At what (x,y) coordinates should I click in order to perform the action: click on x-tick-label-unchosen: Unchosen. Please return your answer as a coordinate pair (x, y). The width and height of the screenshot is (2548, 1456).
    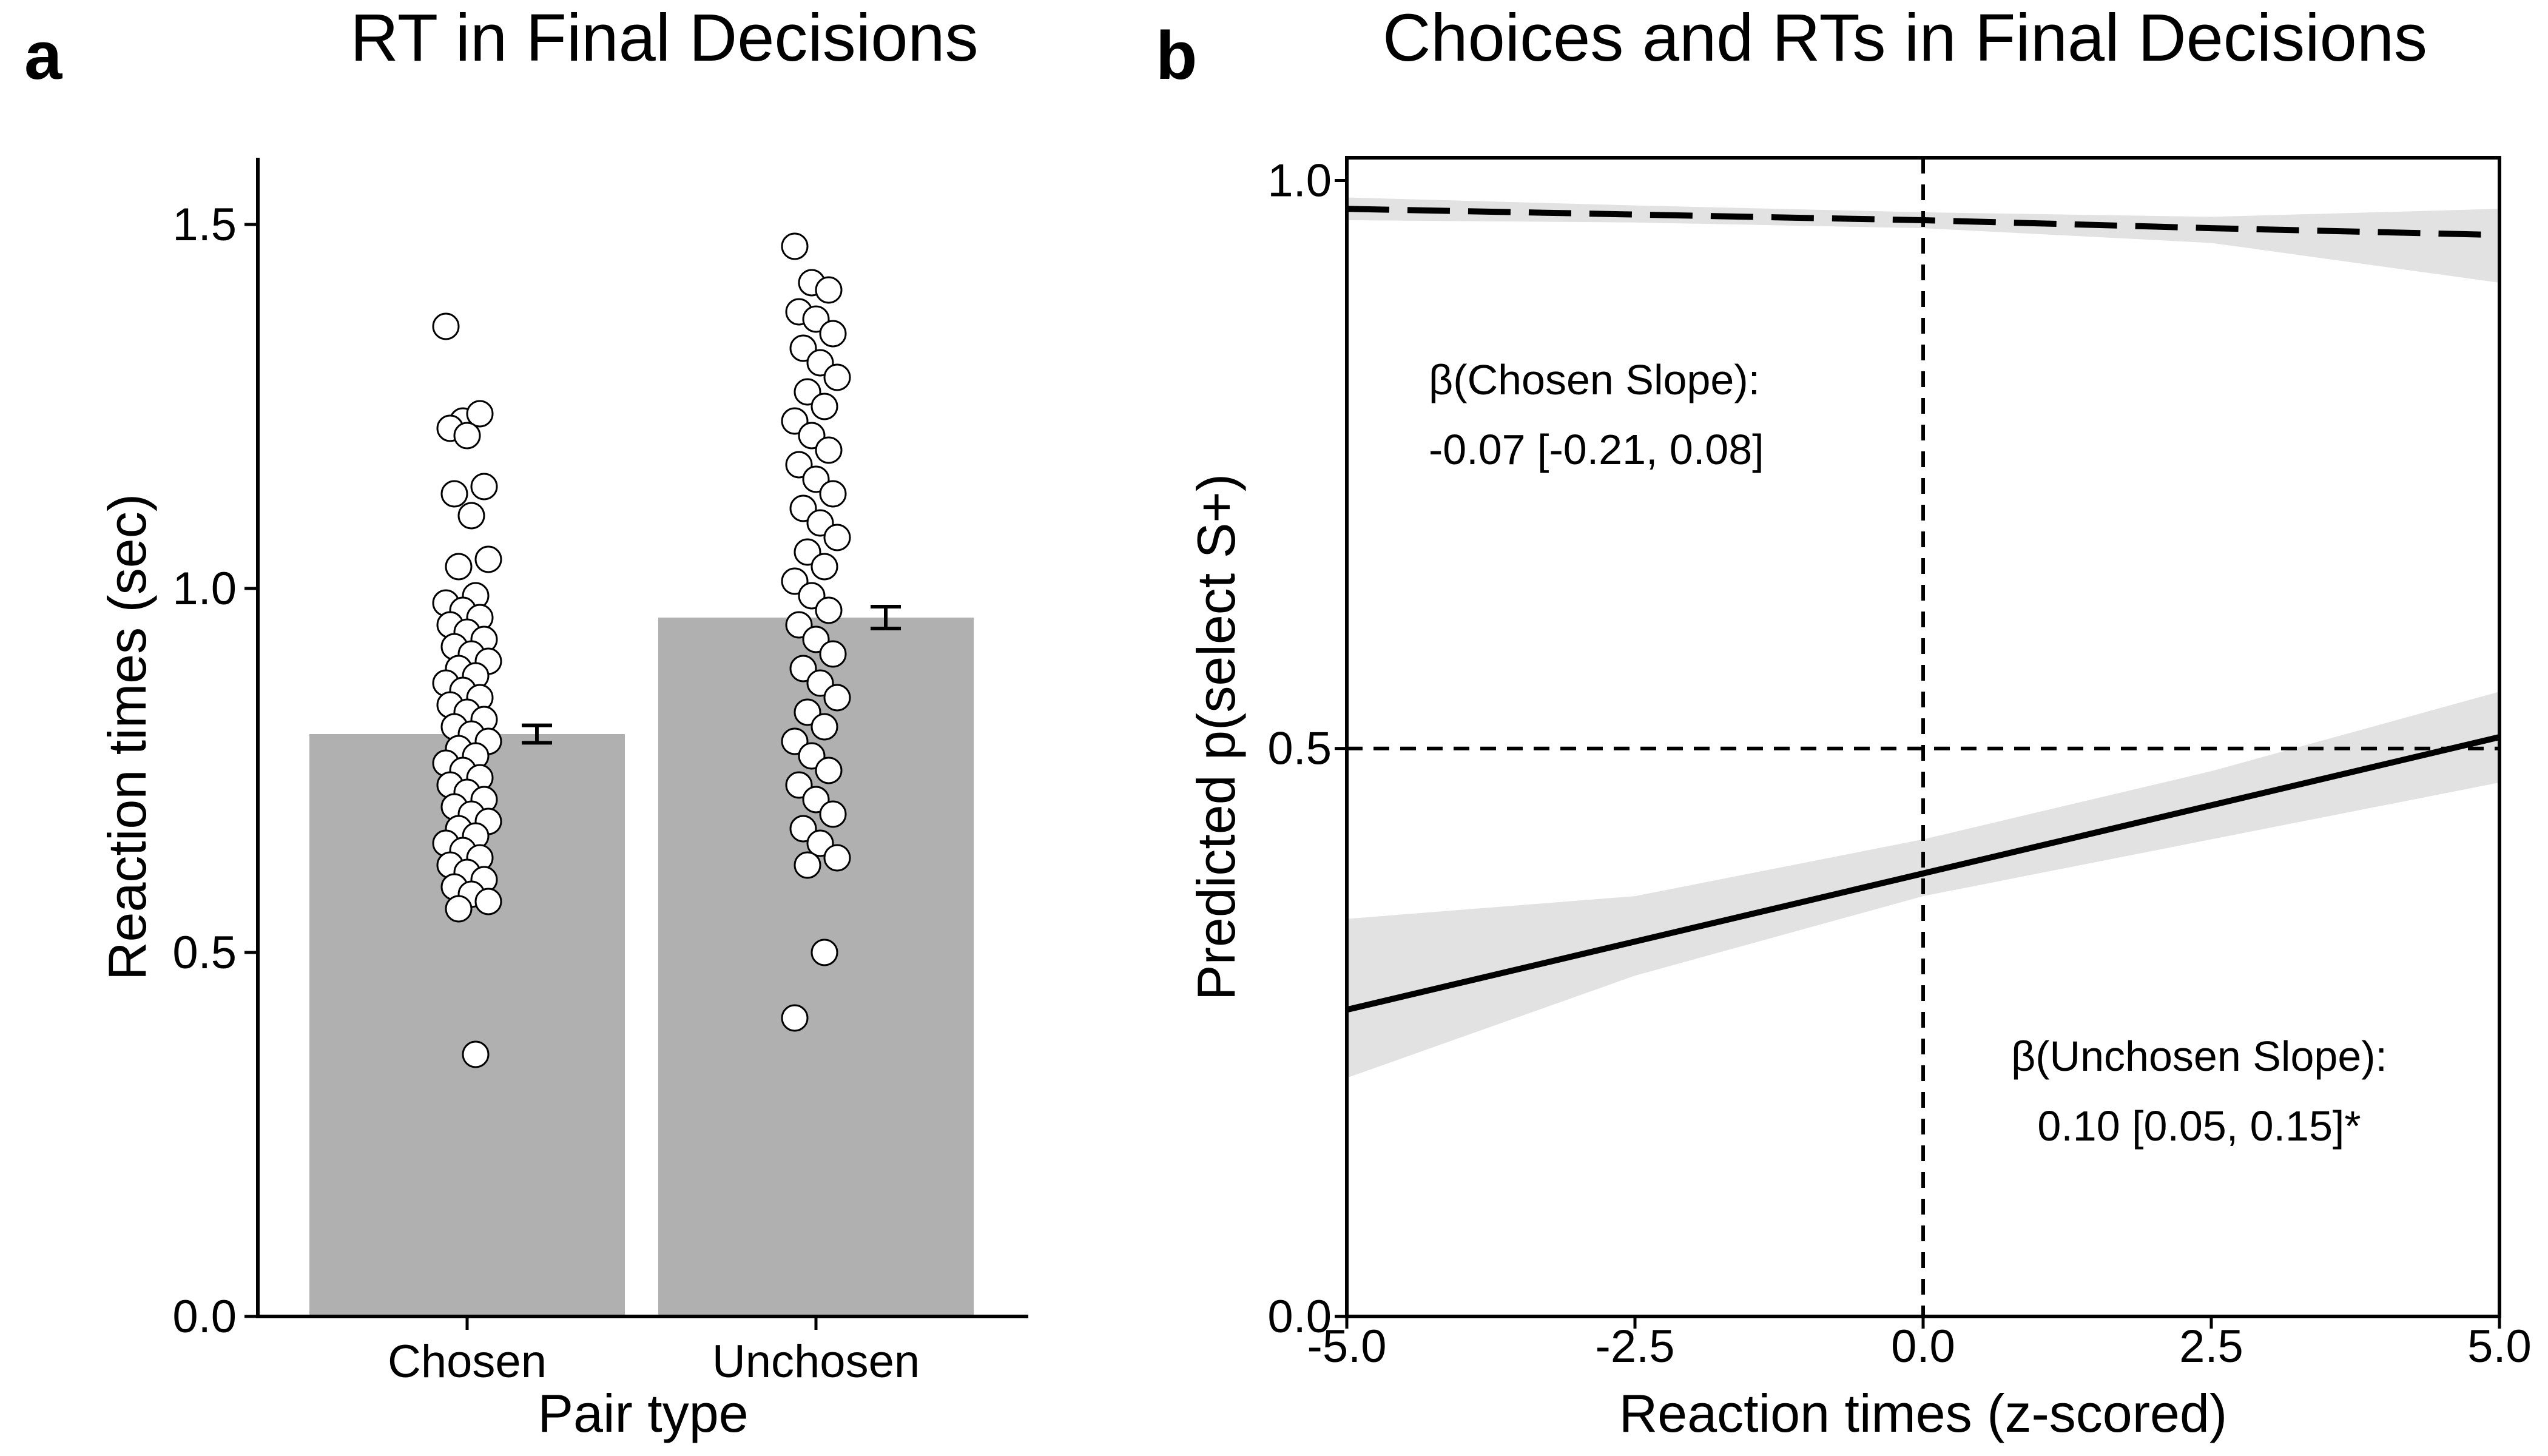
    Looking at the image, I should click on (816, 1361).